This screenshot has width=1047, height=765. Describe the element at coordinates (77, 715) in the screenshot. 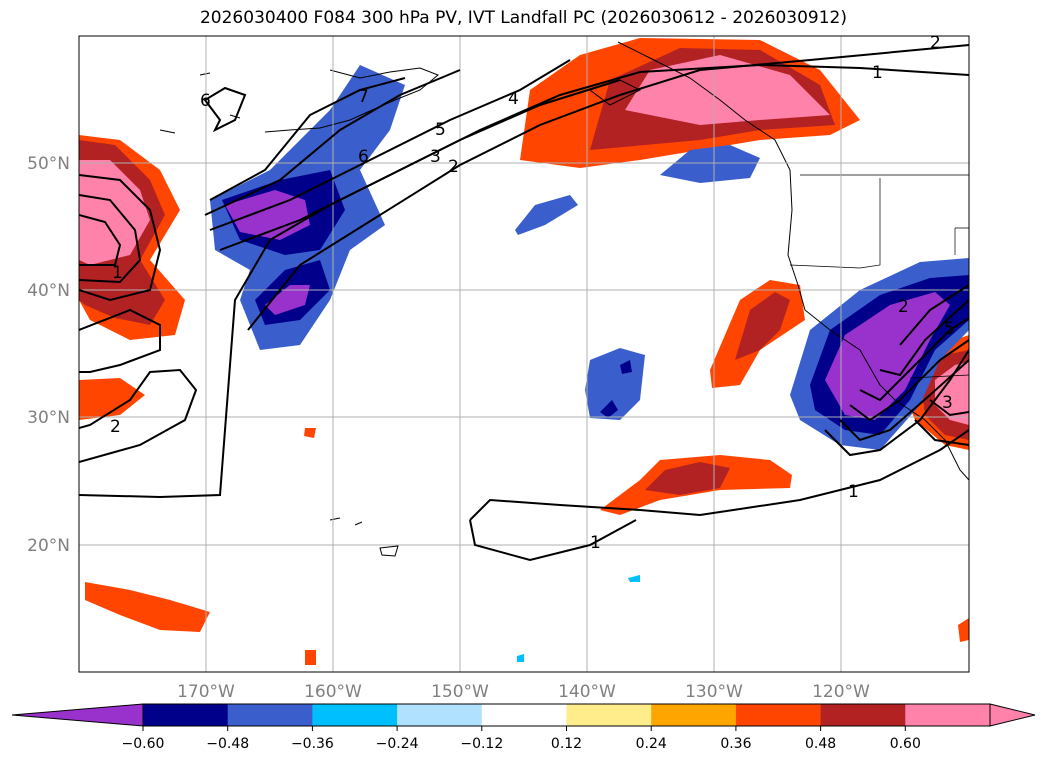

I see `colorbar-extend-min` at that location.